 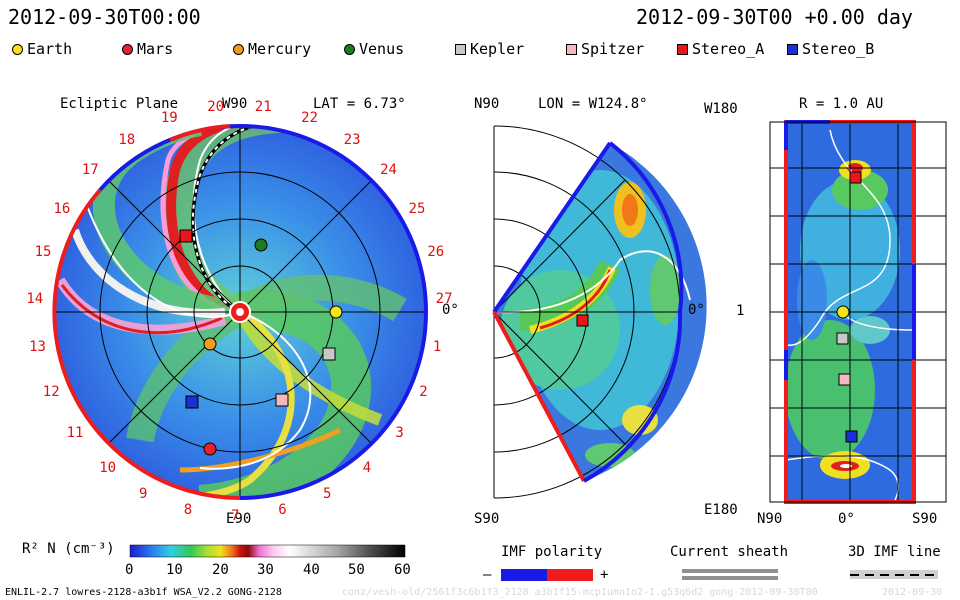 What do you see at coordinates (90, 170) in the screenshot?
I see `carrington-tick-label: 17` at bounding box center [90, 170].